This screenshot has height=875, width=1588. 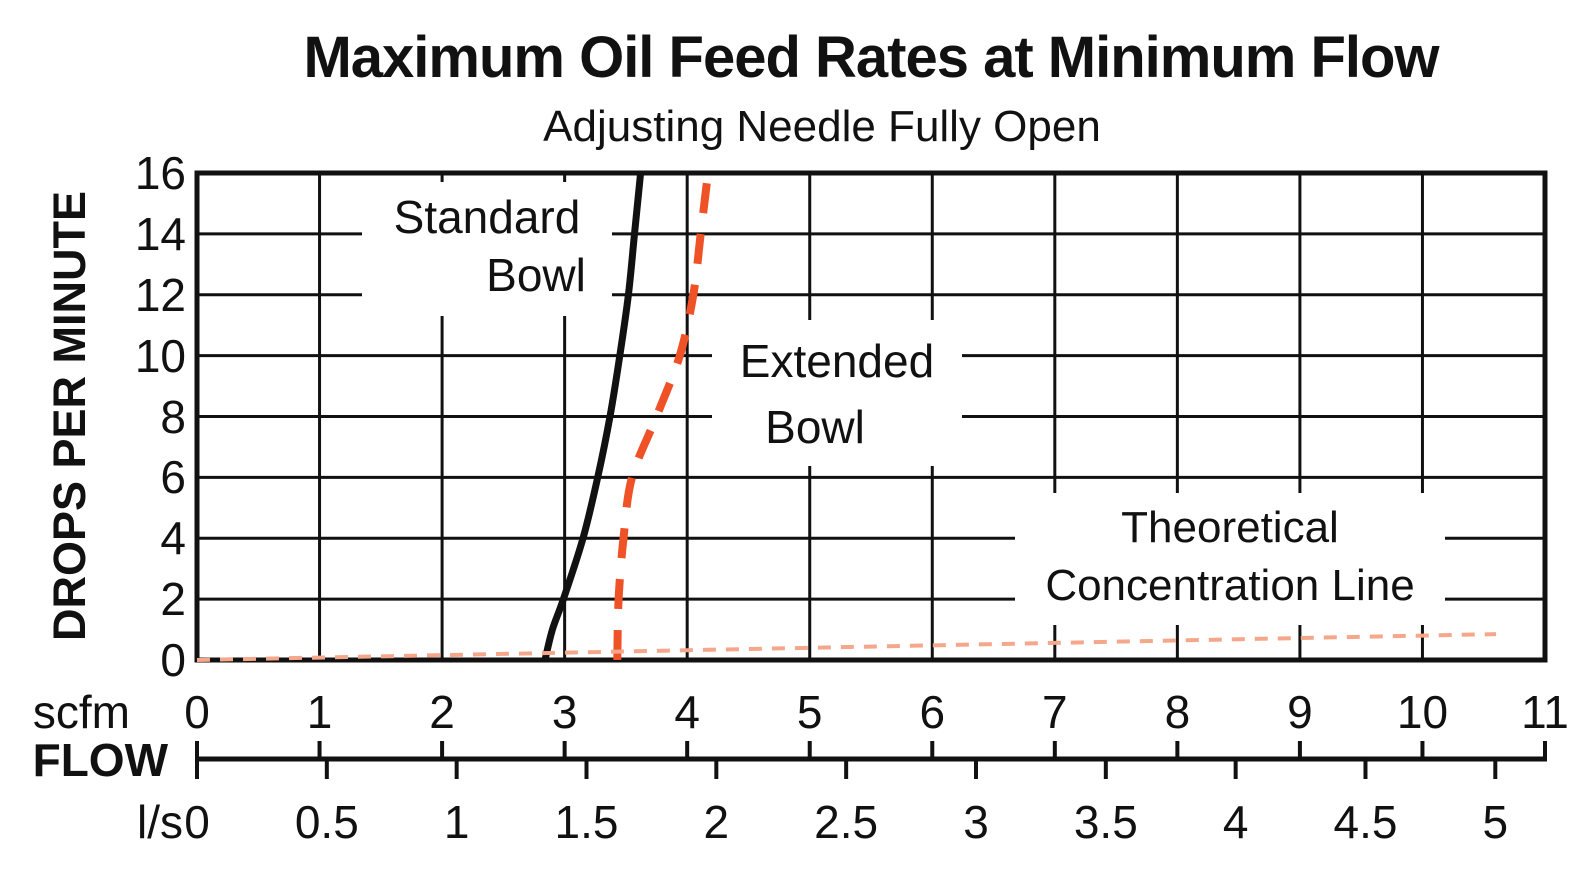 What do you see at coordinates (716, 822) in the screenshot?
I see `ls-tick-label: 2` at bounding box center [716, 822].